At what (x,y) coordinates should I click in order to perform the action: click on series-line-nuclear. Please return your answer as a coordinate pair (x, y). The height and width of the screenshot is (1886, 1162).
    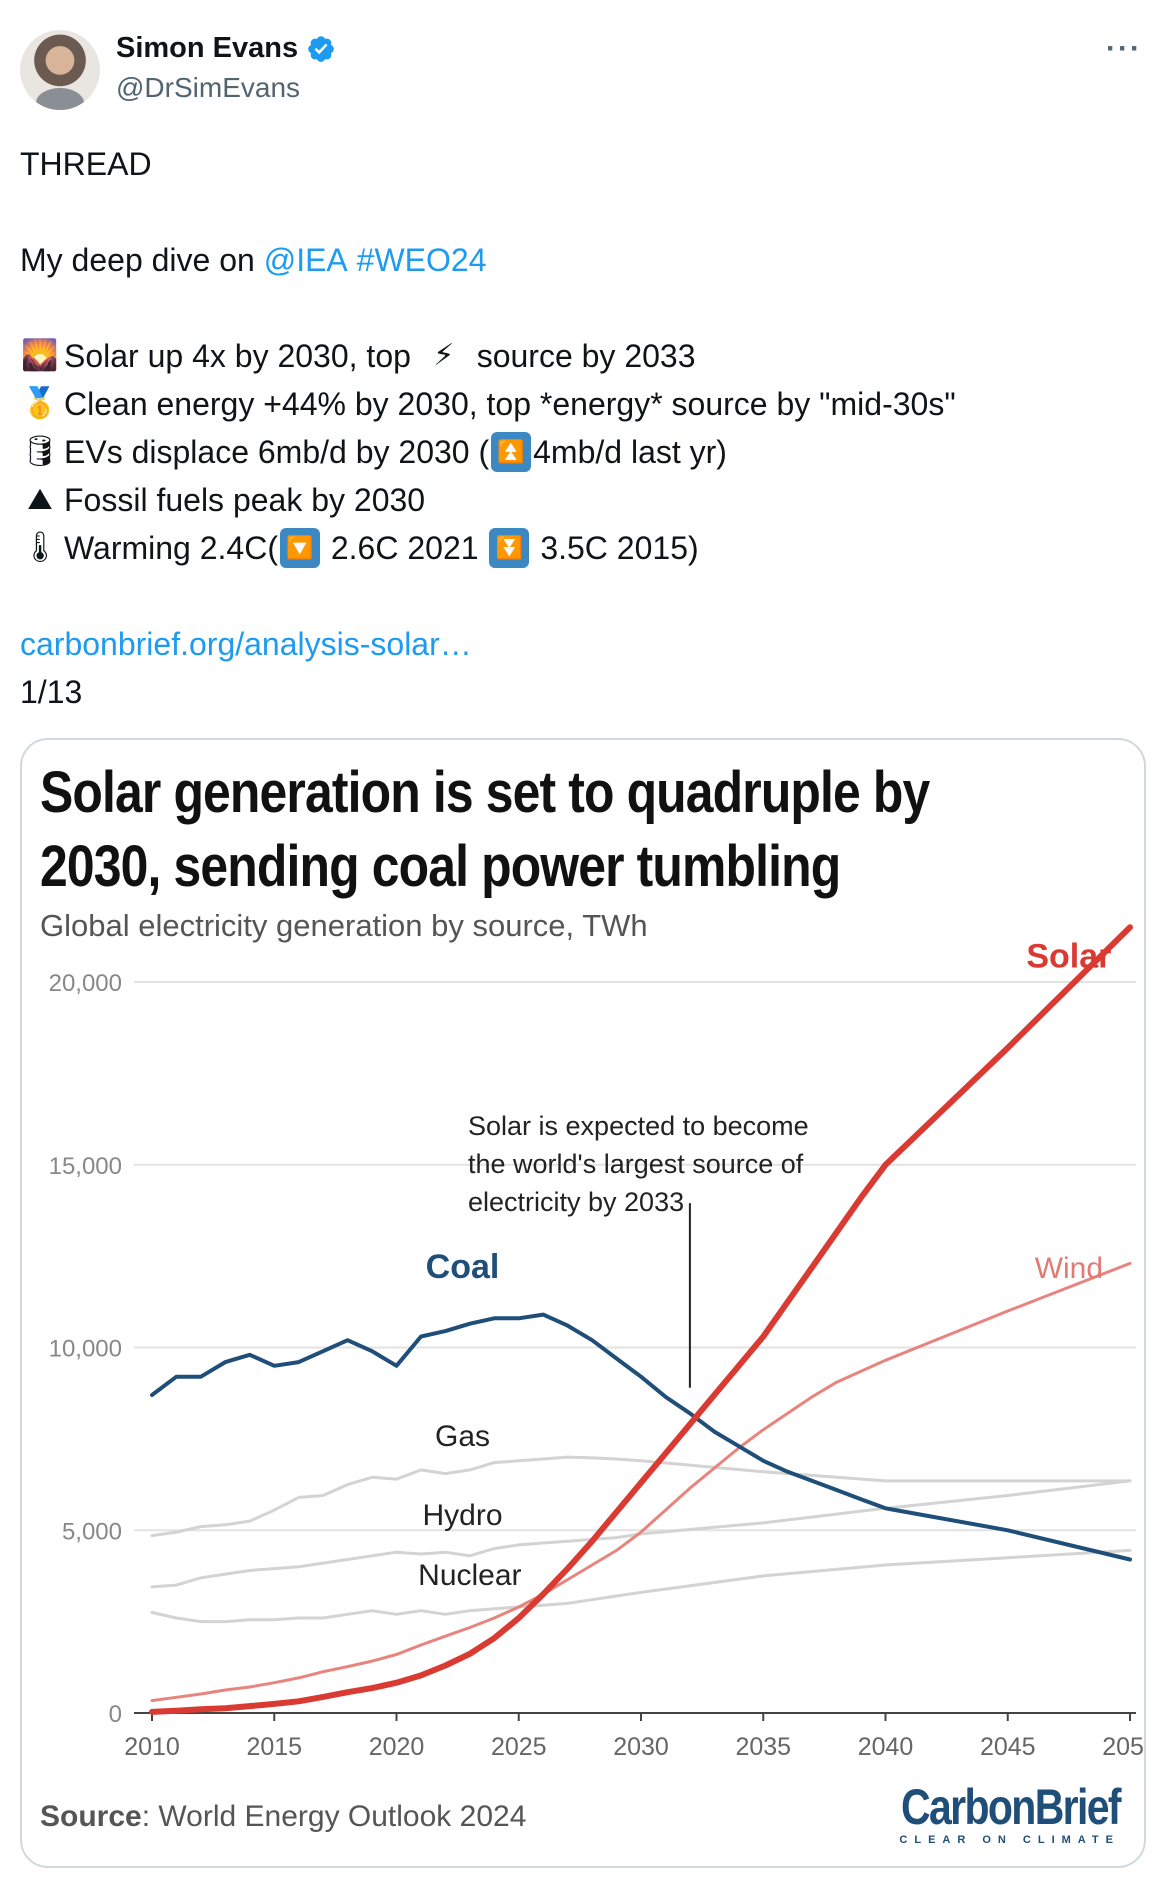
    Looking at the image, I should click on (641, 1586).